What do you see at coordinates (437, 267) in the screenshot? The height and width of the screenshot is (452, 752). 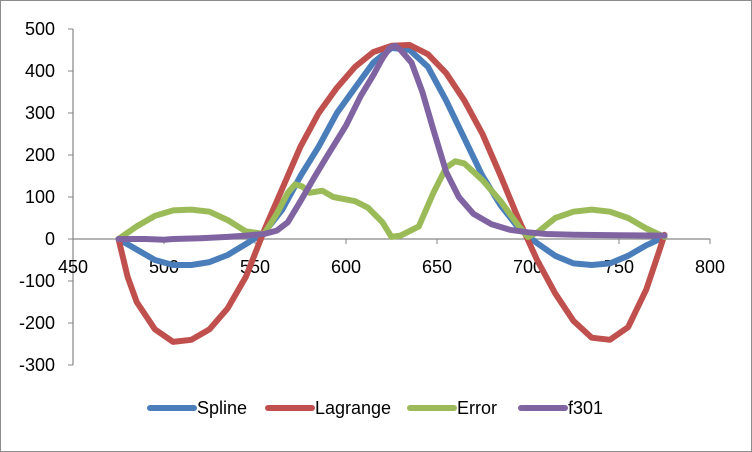 I see `x-tick-label: 650` at bounding box center [437, 267].